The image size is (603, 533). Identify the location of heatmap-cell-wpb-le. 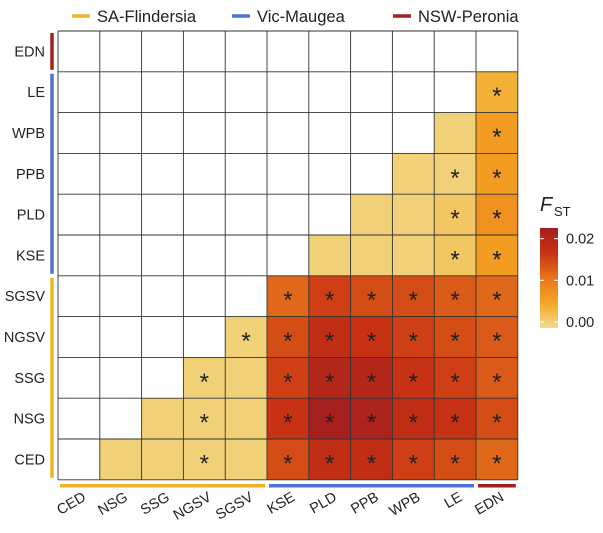
(455, 133).